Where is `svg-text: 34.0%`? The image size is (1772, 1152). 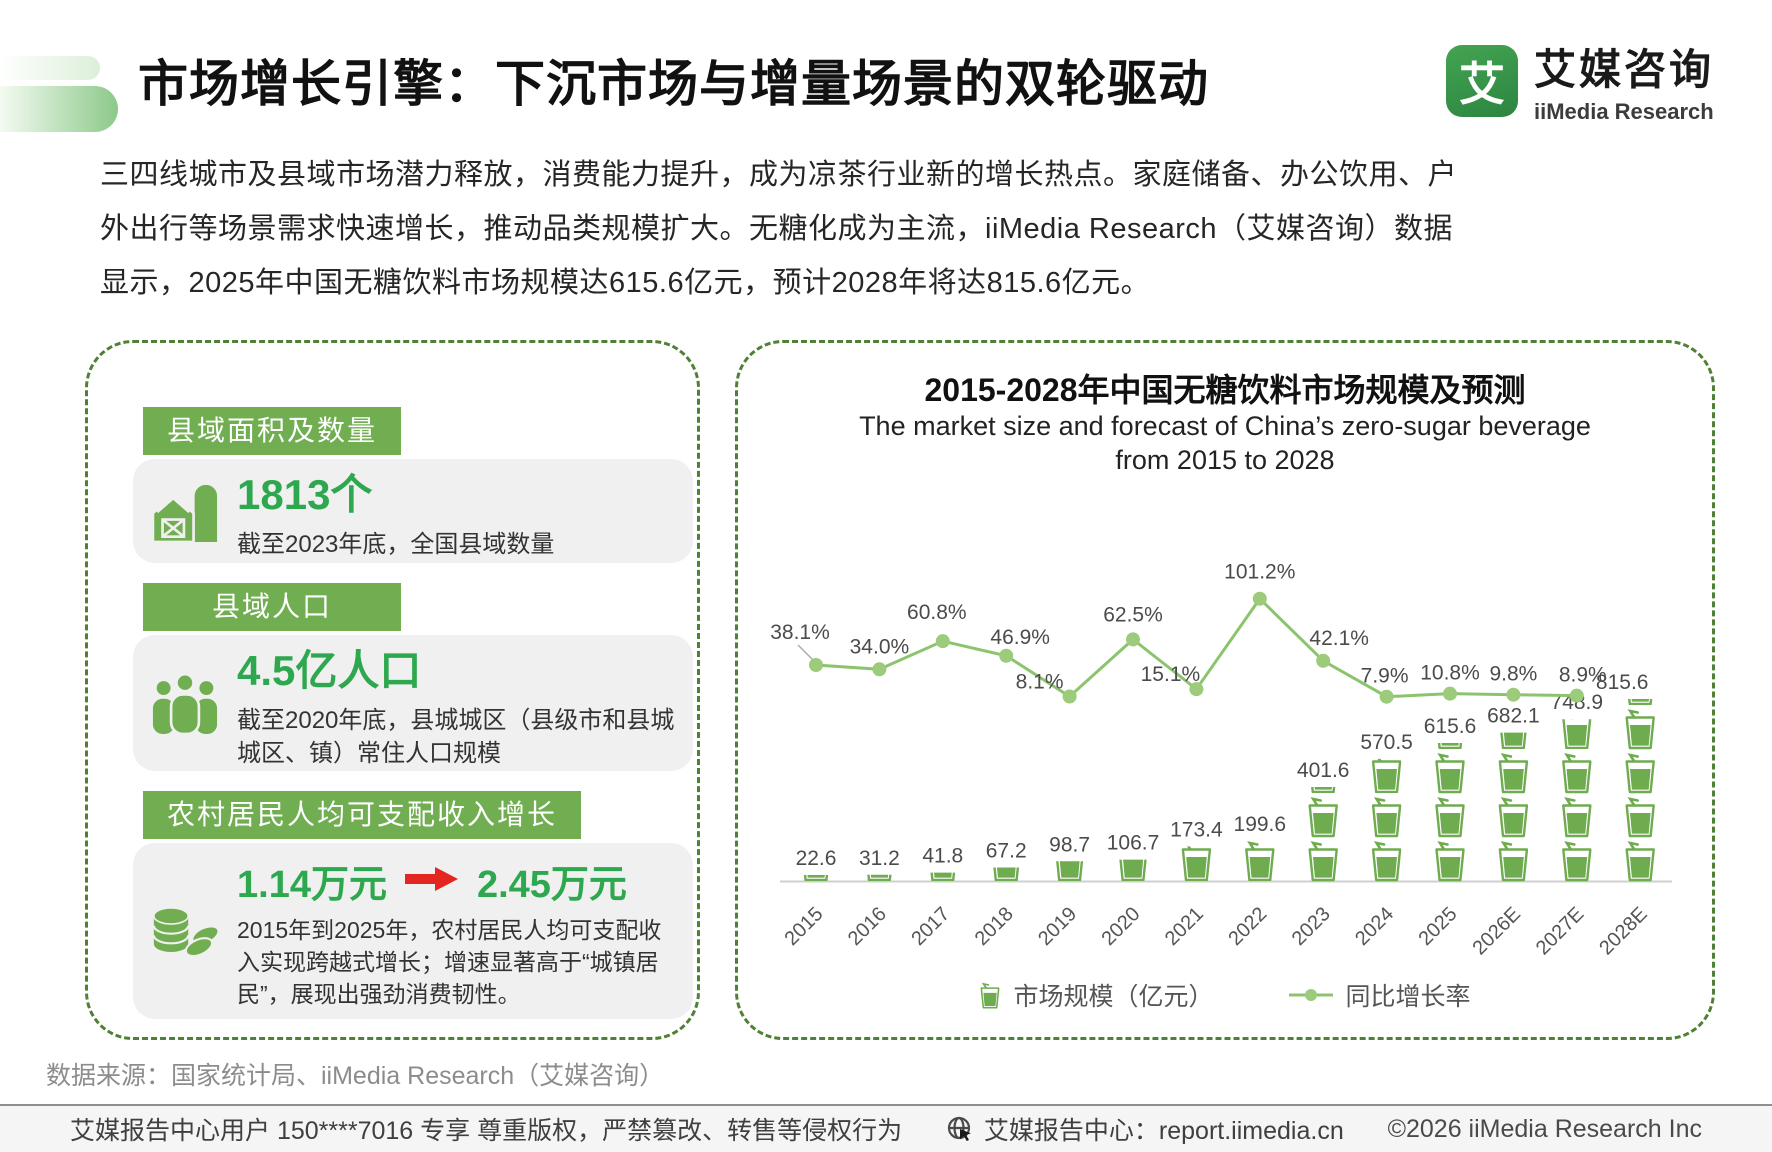 svg-text: 34.0% is located at coordinates (880, 646).